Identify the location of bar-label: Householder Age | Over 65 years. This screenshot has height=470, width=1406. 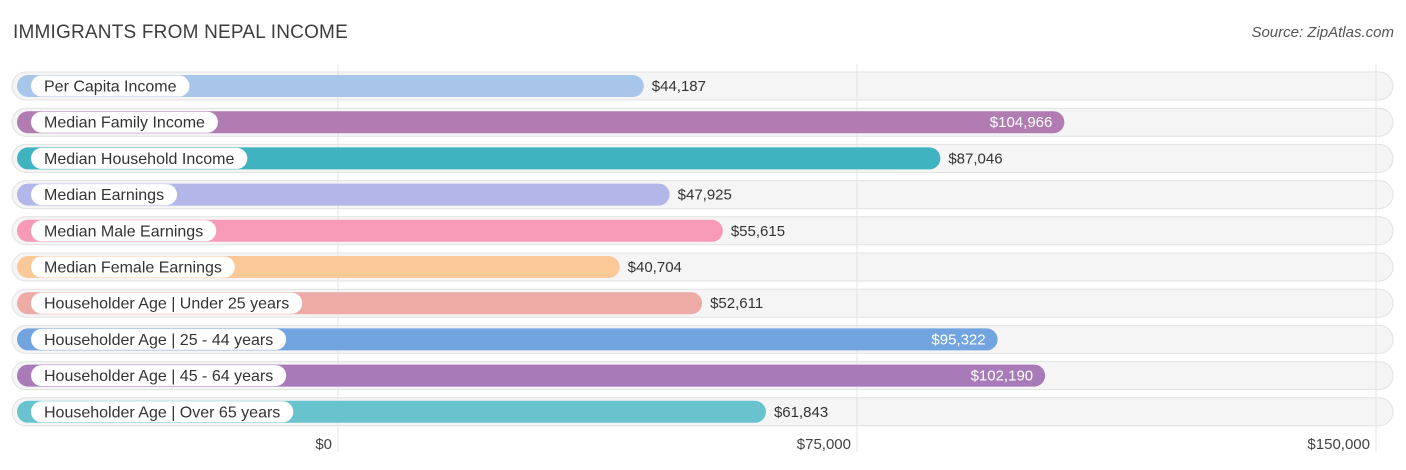
(162, 412).